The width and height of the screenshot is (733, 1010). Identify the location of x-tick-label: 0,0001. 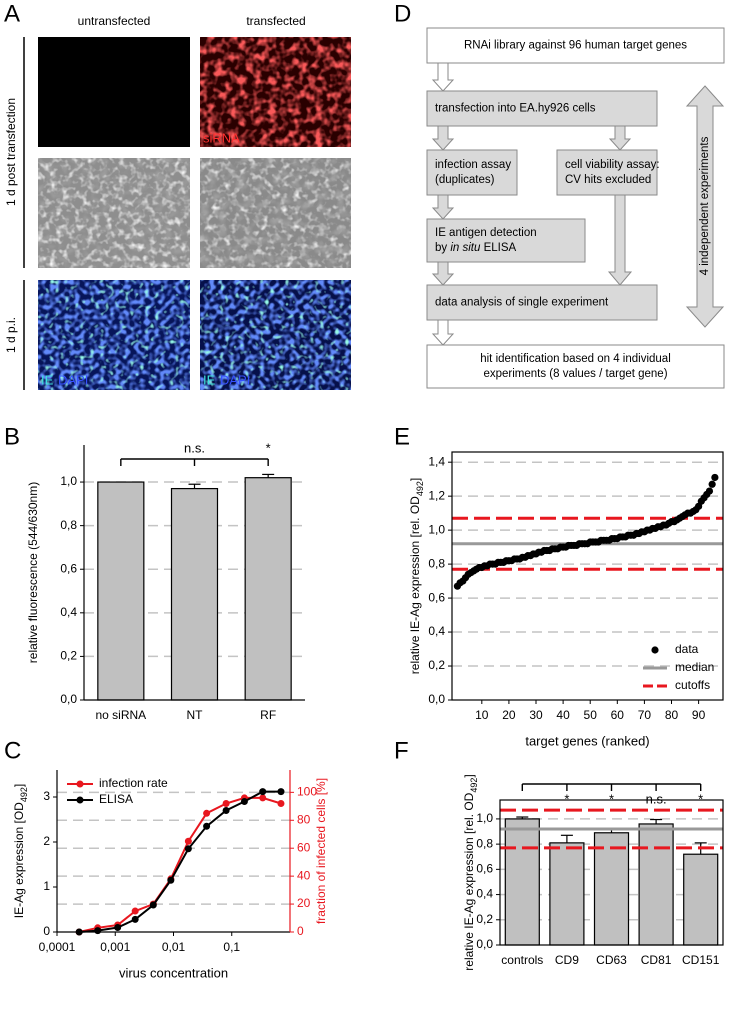
(57, 947).